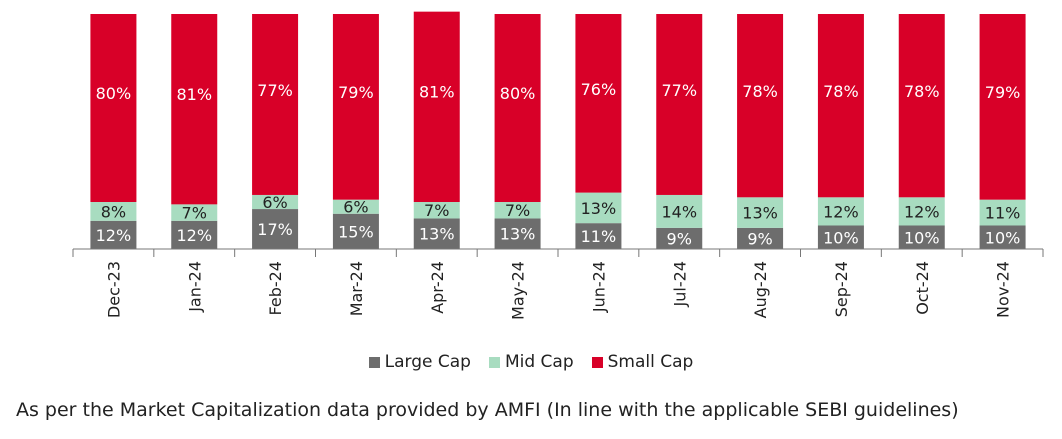 The image size is (1062, 439). I want to click on legend-item-large-cap: Large Cap, so click(419, 362).